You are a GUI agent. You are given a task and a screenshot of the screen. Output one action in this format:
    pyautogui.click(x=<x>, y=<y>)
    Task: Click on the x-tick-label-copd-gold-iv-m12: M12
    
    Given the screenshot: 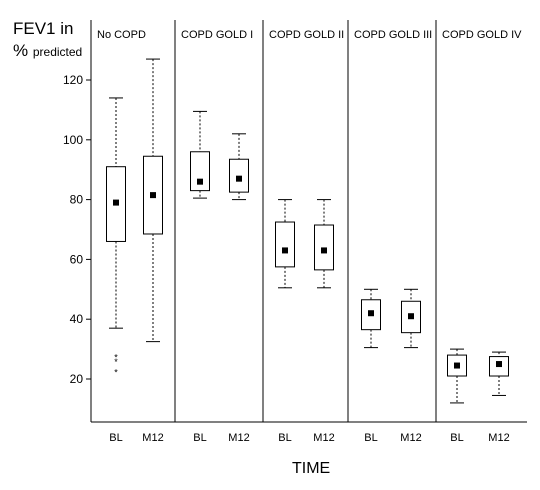 What is the action you would take?
    pyautogui.click(x=498, y=438)
    